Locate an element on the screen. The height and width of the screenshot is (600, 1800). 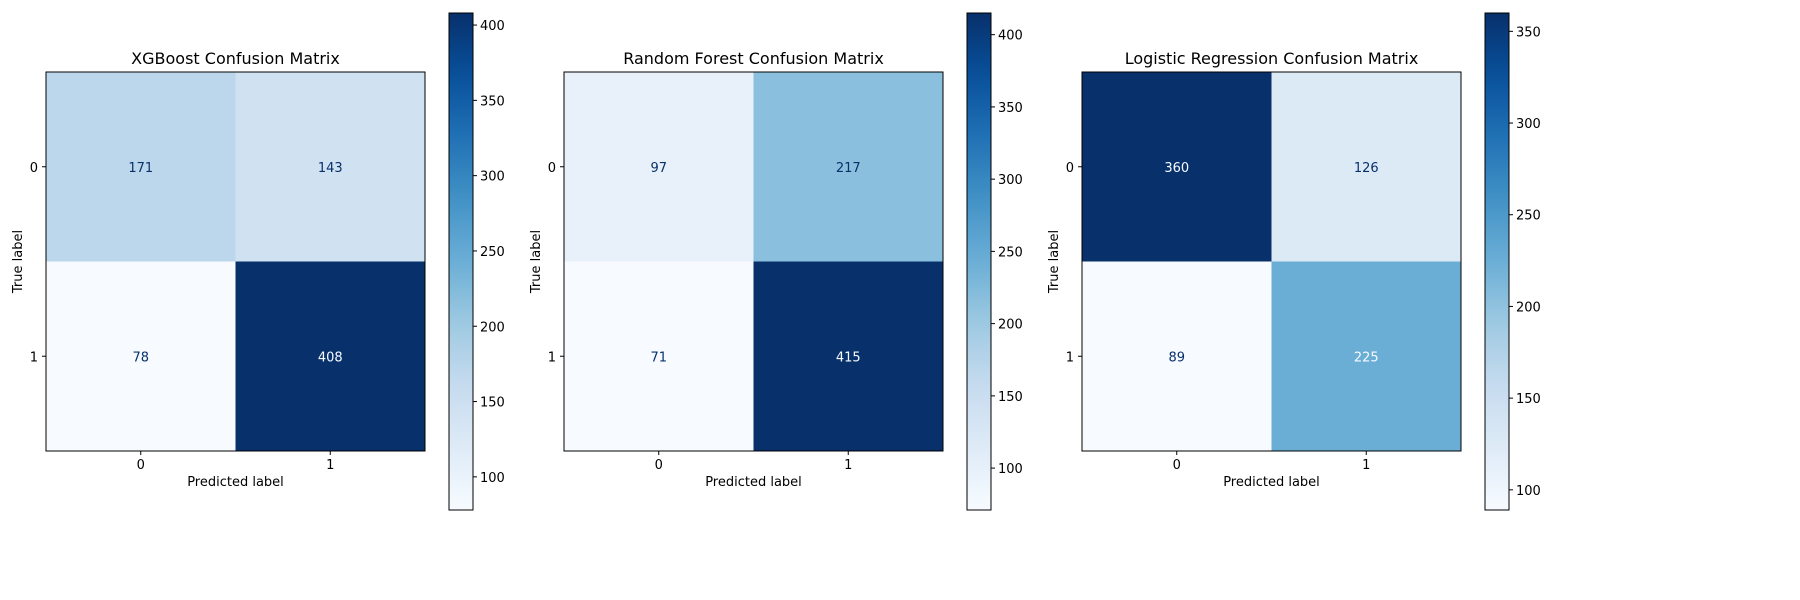
cell-value-label: 360 is located at coordinates (1176, 168).